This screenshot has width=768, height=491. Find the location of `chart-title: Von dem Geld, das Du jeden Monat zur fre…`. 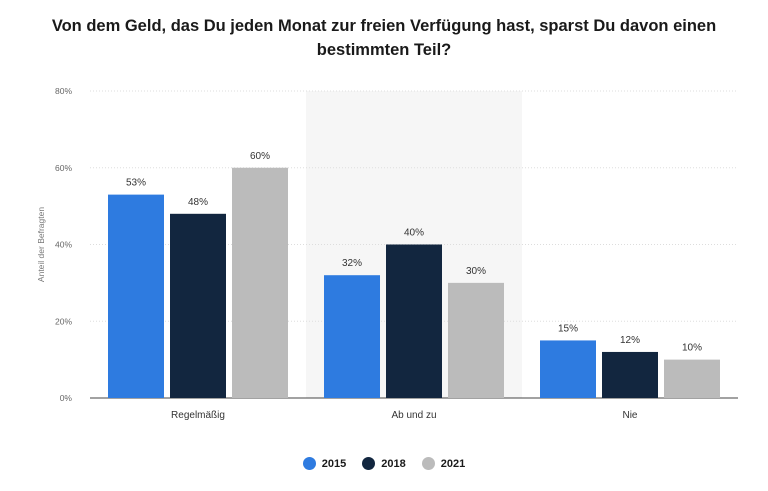

chart-title: Von dem Geld, das Du jeden Monat zur fre… is located at coordinates (384, 38).